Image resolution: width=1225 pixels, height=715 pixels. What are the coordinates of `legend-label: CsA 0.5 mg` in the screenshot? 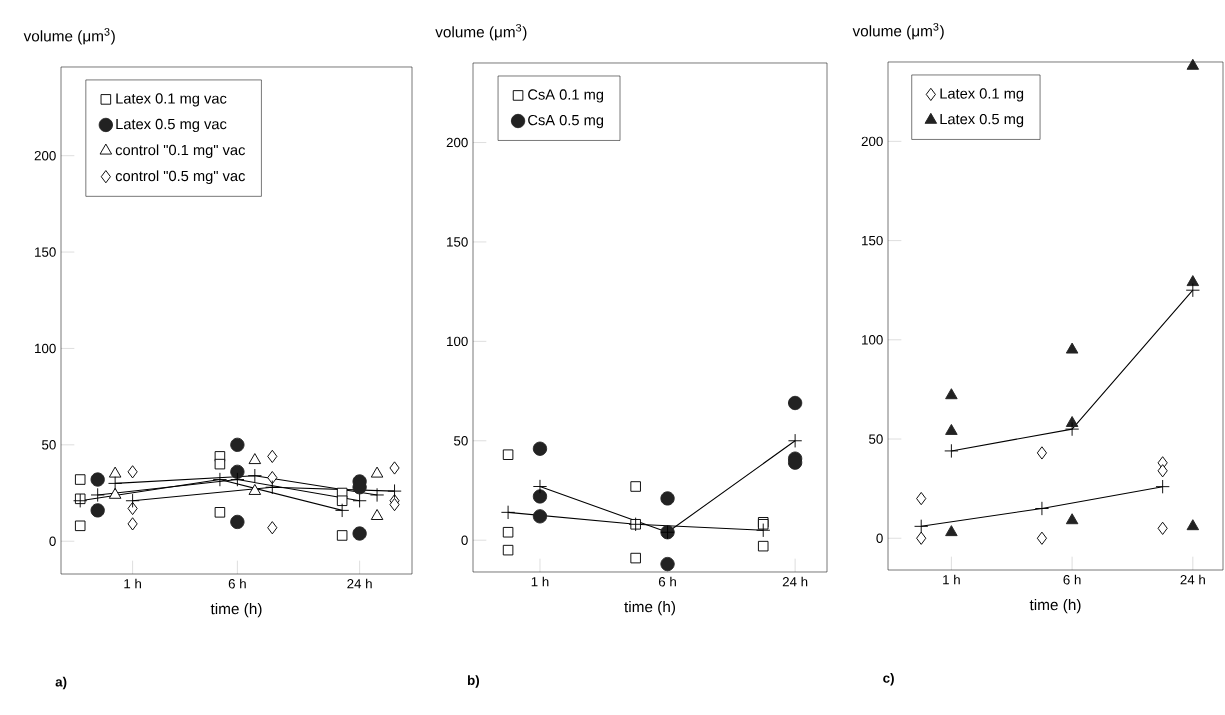 It's located at (566, 121).